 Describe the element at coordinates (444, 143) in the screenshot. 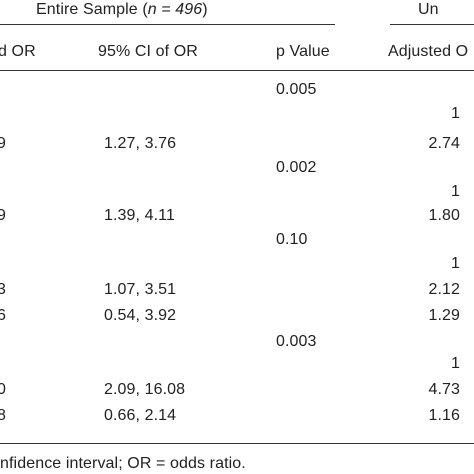

I see `cell-adjusted-or: 2.74` at that location.